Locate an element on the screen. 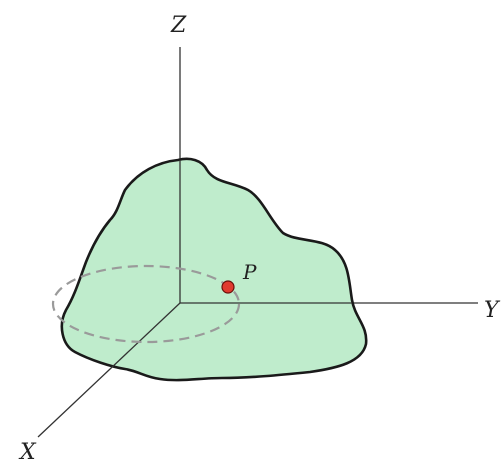 This screenshot has height=470, width=503. y-axis-label: Y is located at coordinates (492, 310).